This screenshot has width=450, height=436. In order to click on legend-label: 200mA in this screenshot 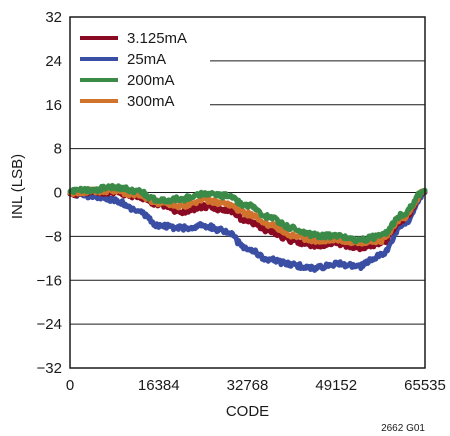, I will do `click(151, 80)`.